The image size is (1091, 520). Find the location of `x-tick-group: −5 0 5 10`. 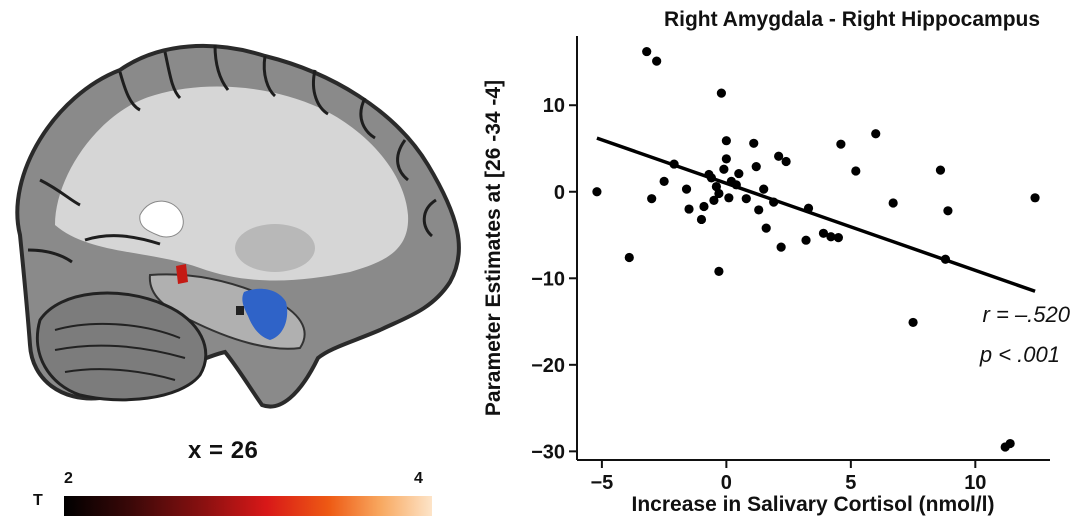

x-tick-group: −5 0 5 10 is located at coordinates (788, 477).